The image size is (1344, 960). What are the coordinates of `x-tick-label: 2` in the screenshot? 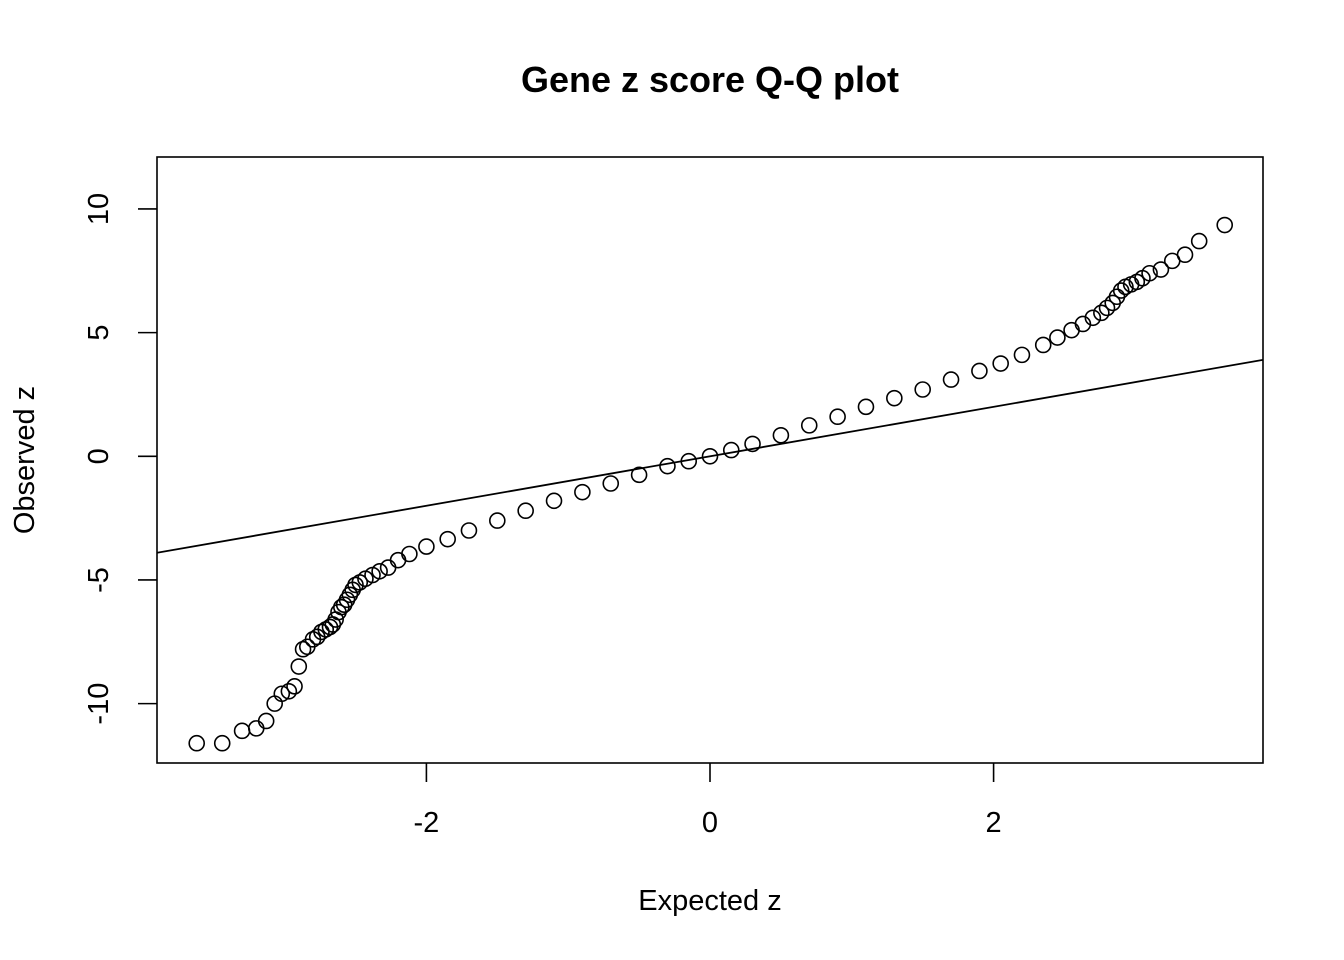 It's located at (994, 823).